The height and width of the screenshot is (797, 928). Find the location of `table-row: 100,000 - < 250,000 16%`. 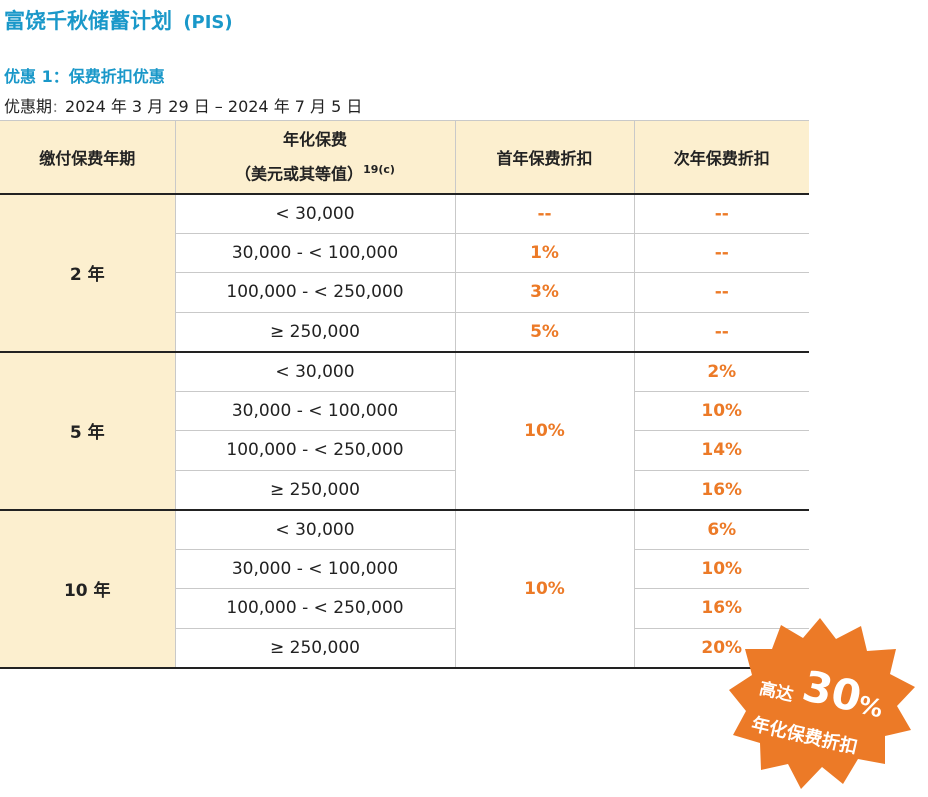

table-row: 100,000 - < 250,000 16% is located at coordinates (404, 608).